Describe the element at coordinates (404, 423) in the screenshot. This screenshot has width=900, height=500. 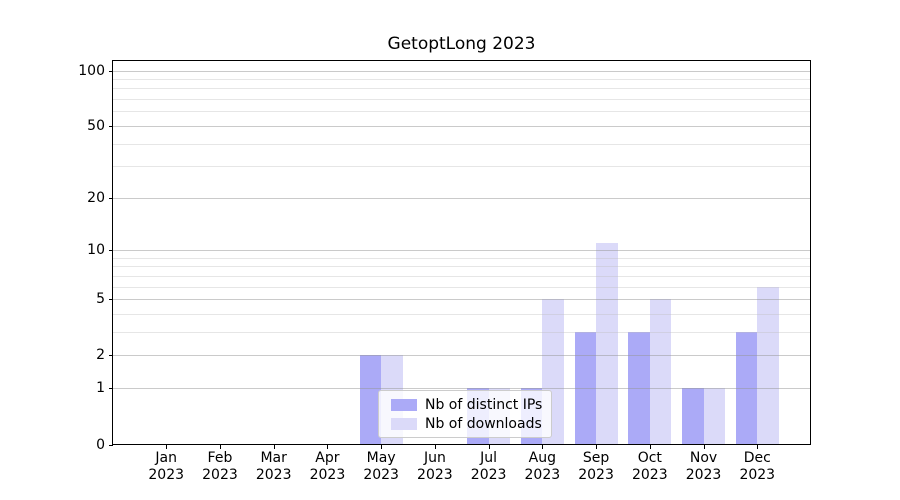
I see `legend-swatch-downloads` at that location.